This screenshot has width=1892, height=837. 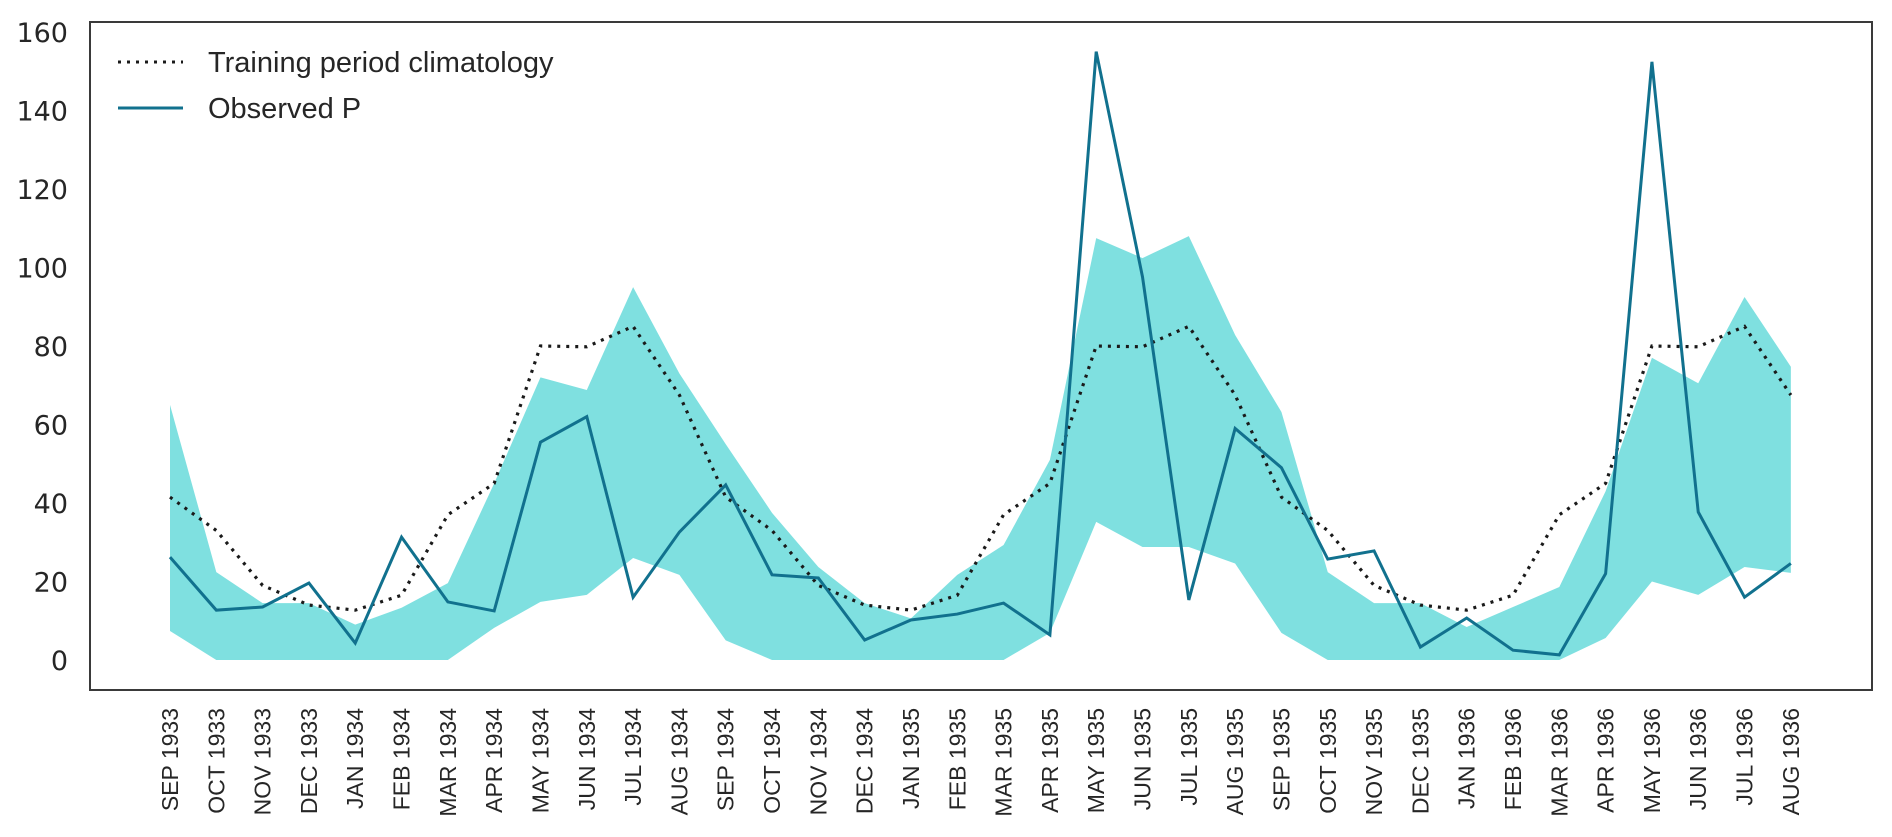 What do you see at coordinates (51, 426) in the screenshot?
I see `y-tick-label: 60` at bounding box center [51, 426].